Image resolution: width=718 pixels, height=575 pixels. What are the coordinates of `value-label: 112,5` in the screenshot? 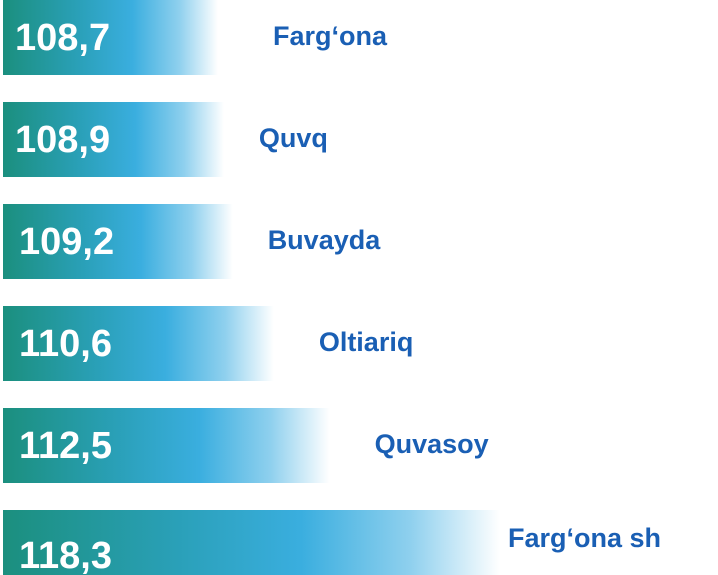 It's located at (65, 446).